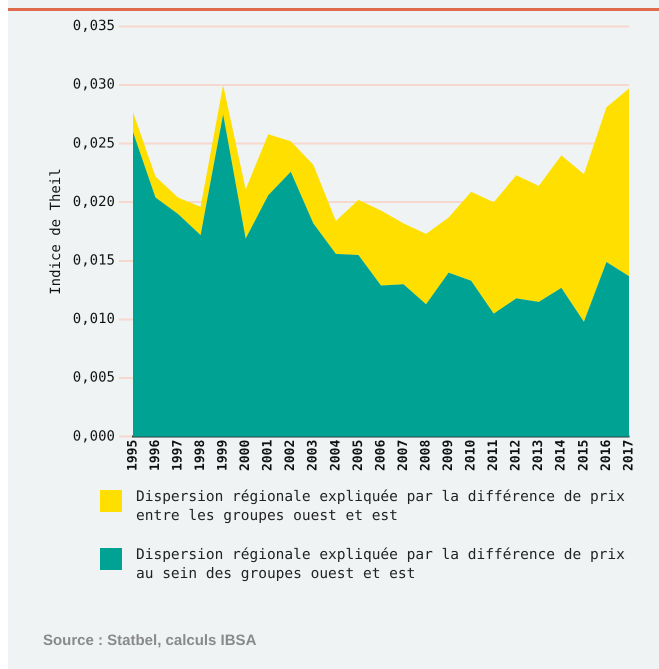 Image resolution: width=659 pixels, height=669 pixels. I want to click on x-tick-label: 2002, so click(290, 456).